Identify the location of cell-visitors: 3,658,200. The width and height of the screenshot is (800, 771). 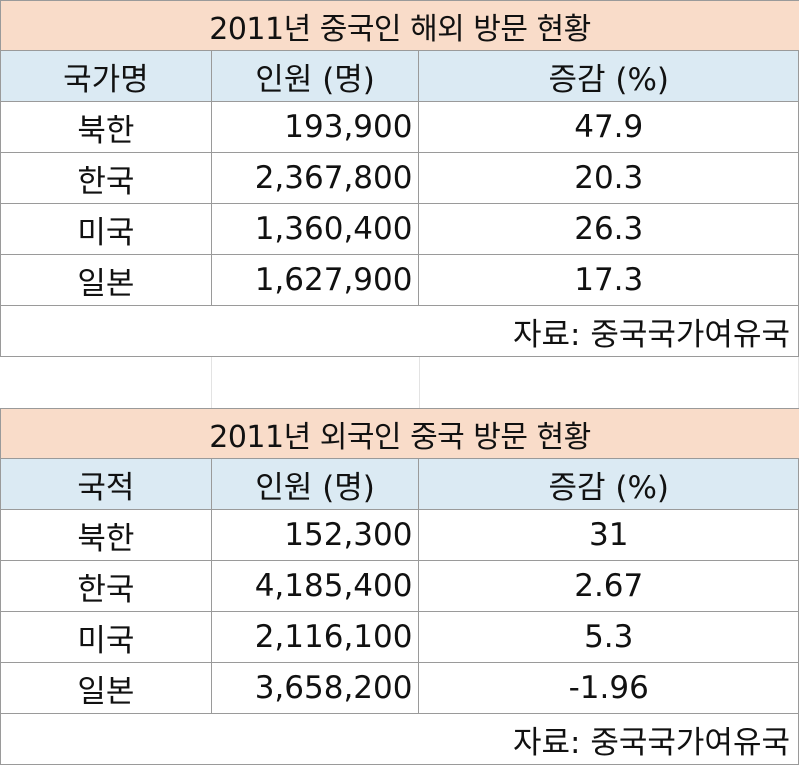
(316, 688).